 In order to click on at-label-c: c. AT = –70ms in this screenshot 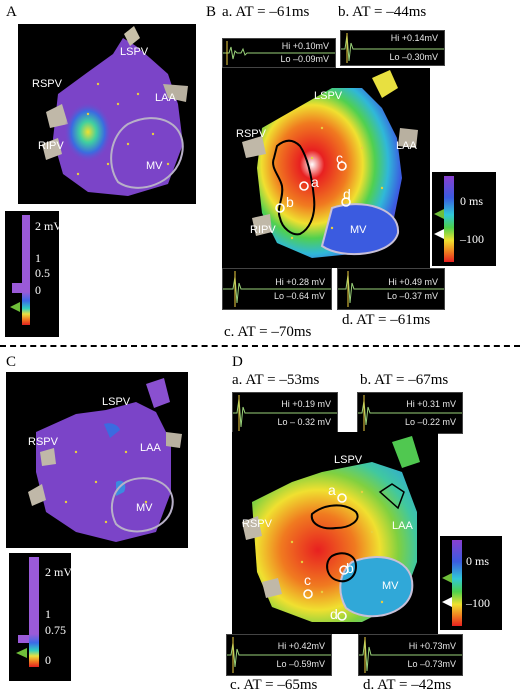, I will do `click(268, 332)`.